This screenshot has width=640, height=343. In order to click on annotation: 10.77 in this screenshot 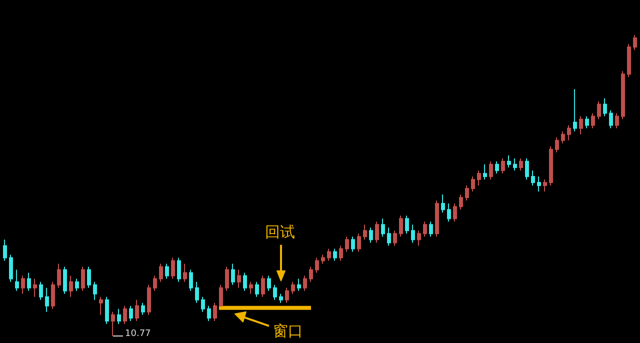, I will do `click(138, 334)`.